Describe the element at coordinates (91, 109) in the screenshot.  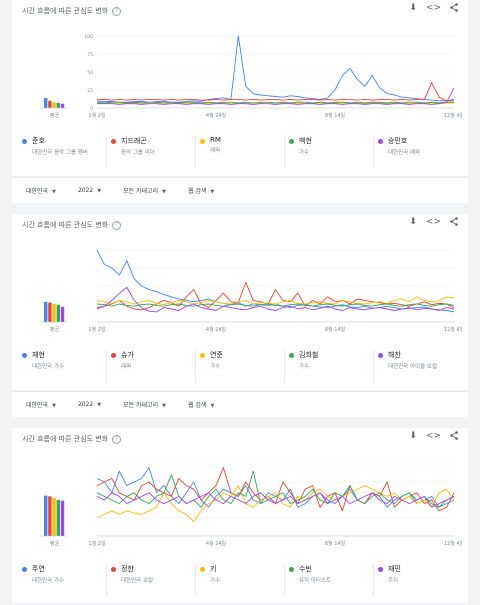
I see `y-tick-label: 0` at that location.